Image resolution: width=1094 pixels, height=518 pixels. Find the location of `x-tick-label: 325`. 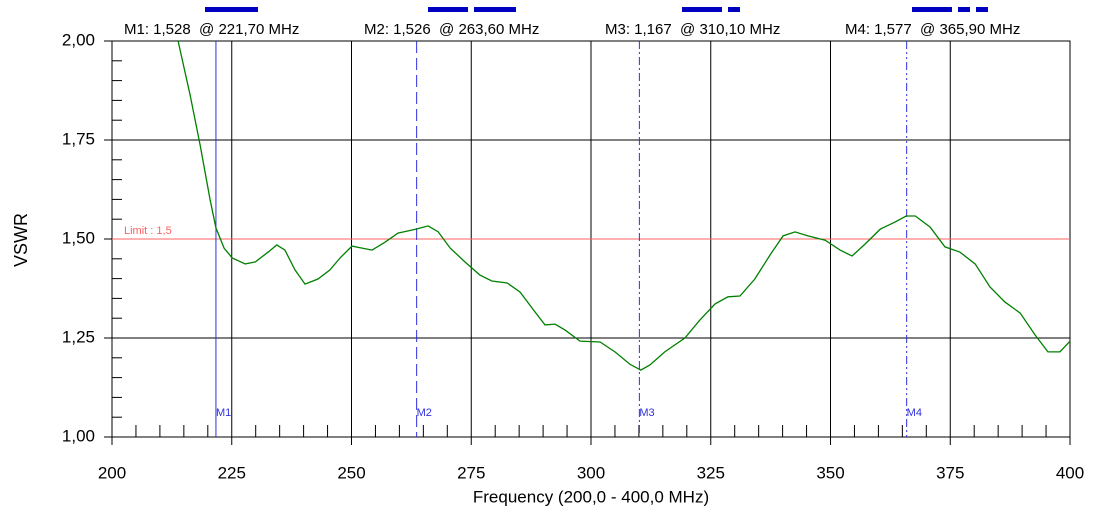

x-tick-label: 325 is located at coordinates (711, 472).